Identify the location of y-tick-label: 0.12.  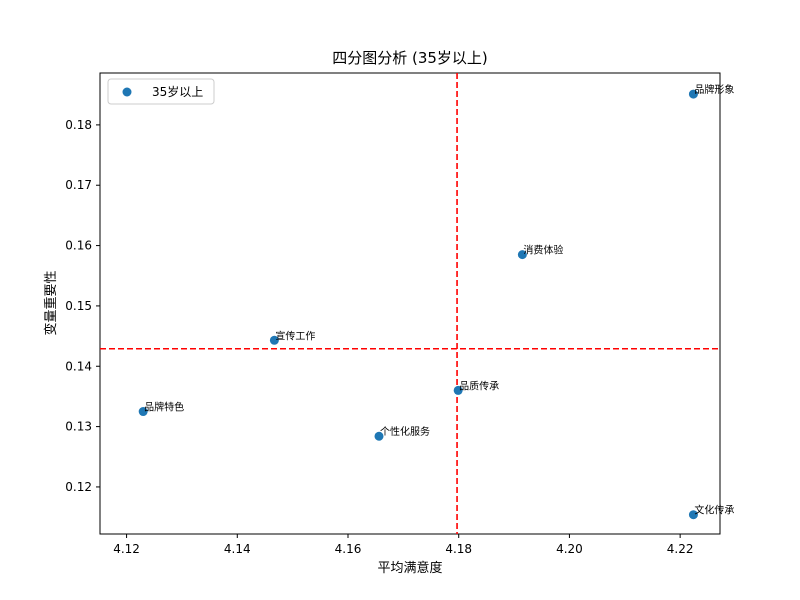
(78, 487).